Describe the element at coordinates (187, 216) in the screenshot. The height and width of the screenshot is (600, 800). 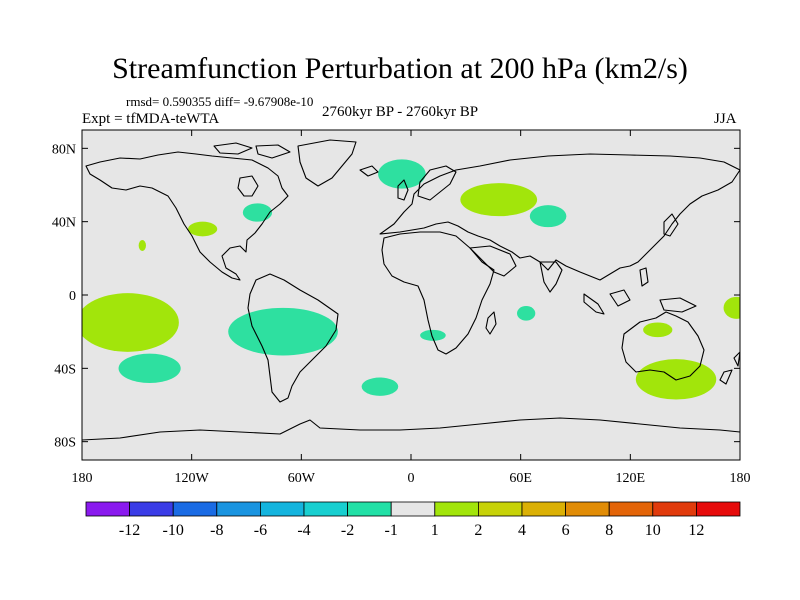
I see `coast-north-america` at that location.